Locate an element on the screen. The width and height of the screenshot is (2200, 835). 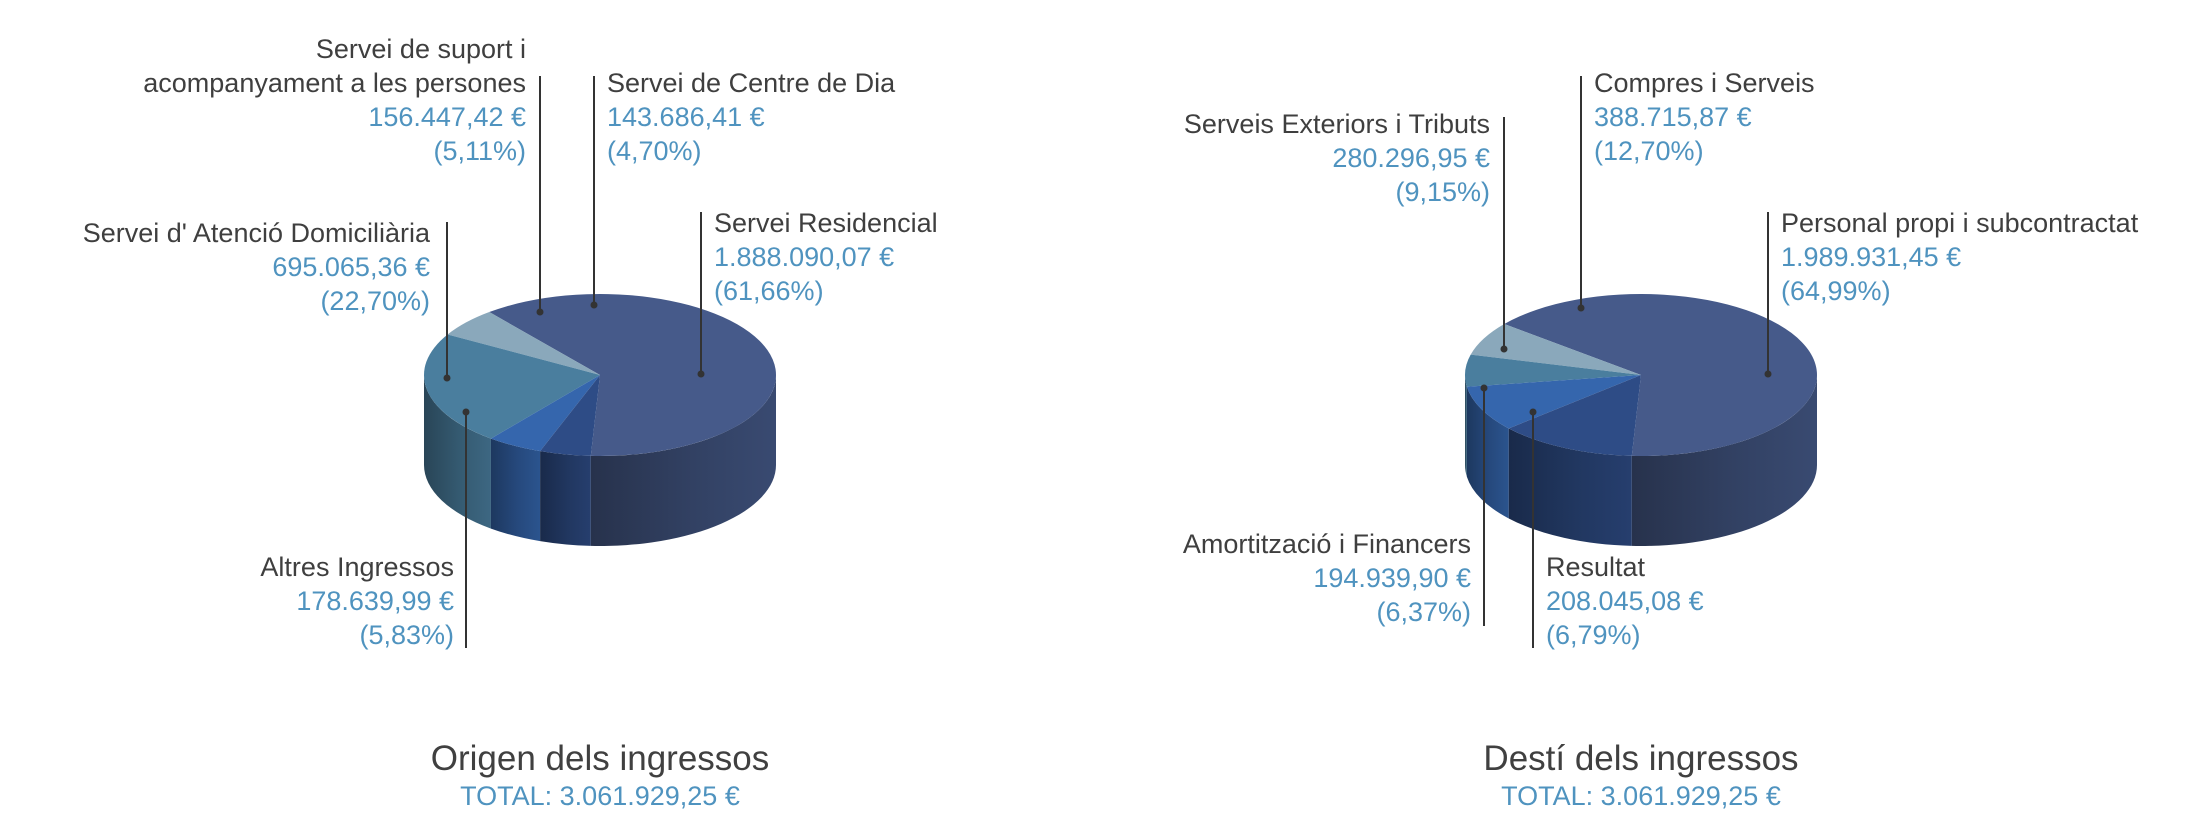
pie-origen is located at coordinates (600, 420).